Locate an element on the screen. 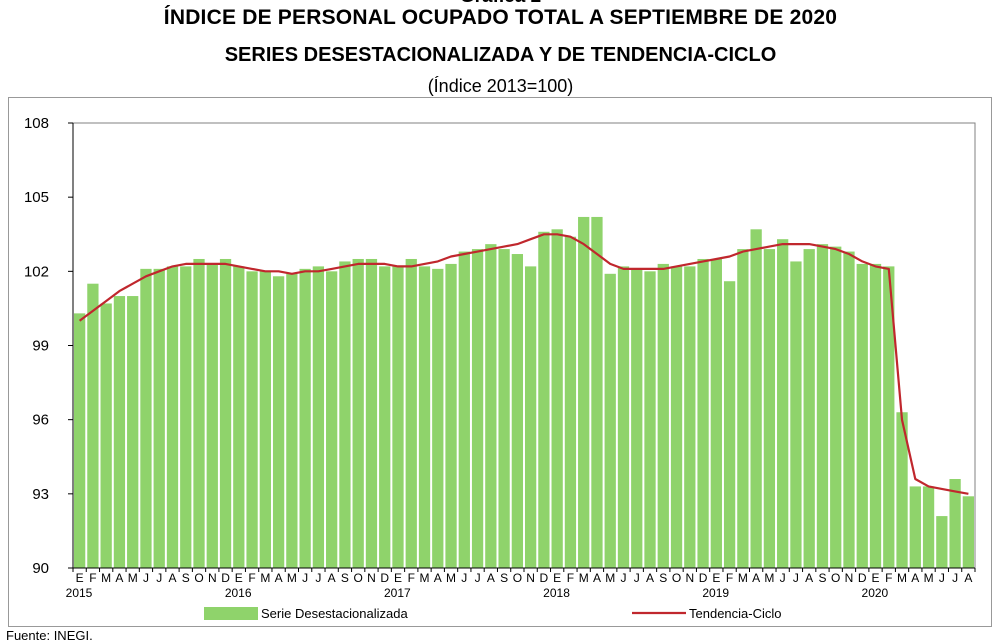 This screenshot has height=643, width=1001. x-year-label: 2015 is located at coordinates (79, 593).